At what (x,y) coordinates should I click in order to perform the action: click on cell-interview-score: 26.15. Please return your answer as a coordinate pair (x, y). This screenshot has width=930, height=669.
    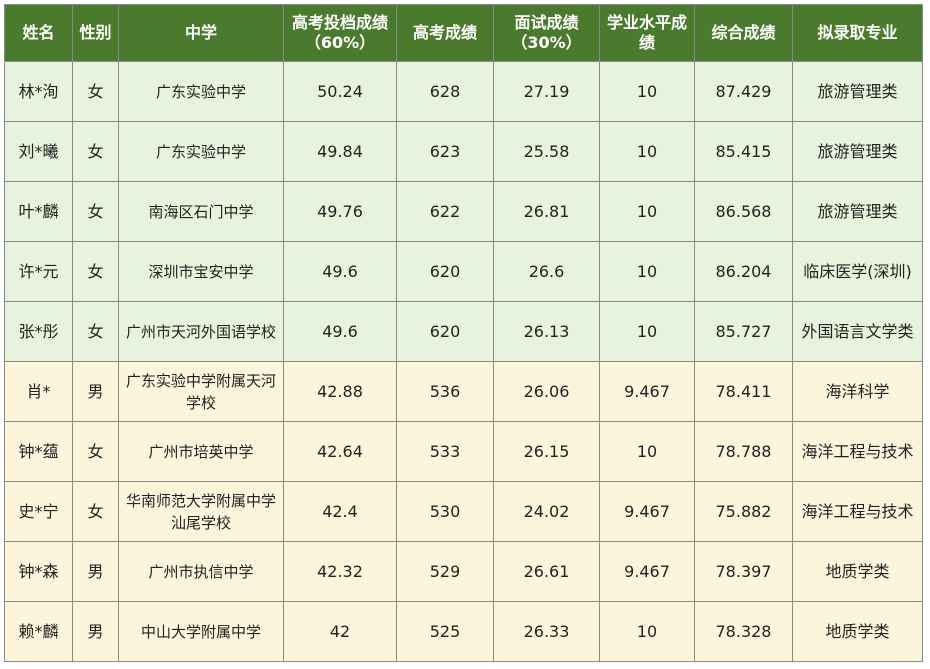
    Looking at the image, I should click on (546, 451).